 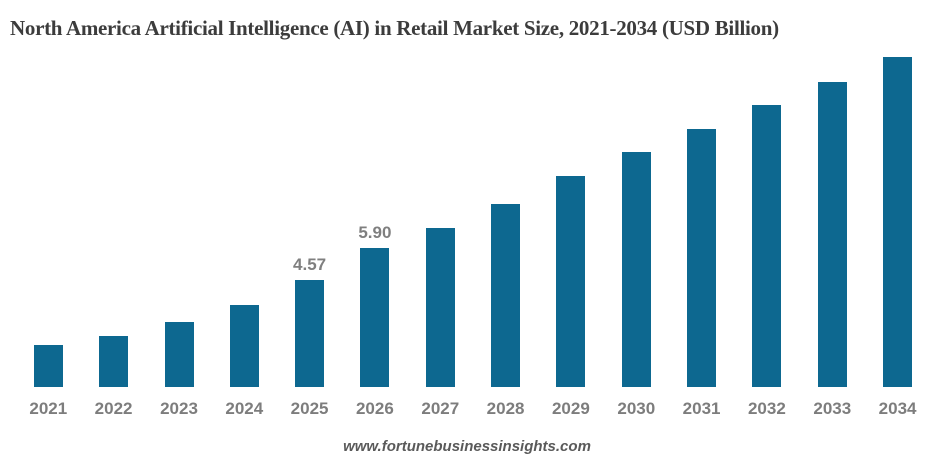 What do you see at coordinates (467, 446) in the screenshot?
I see `source-website: www.fortunebusinessinsights.com` at bounding box center [467, 446].